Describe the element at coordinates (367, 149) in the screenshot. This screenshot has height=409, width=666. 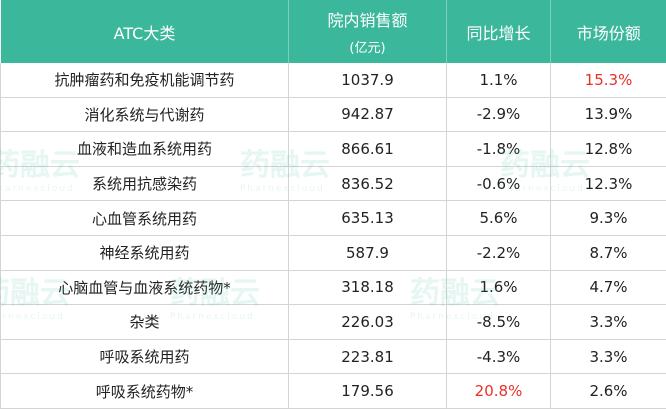
I see `table-cell: 866.61` at that location.